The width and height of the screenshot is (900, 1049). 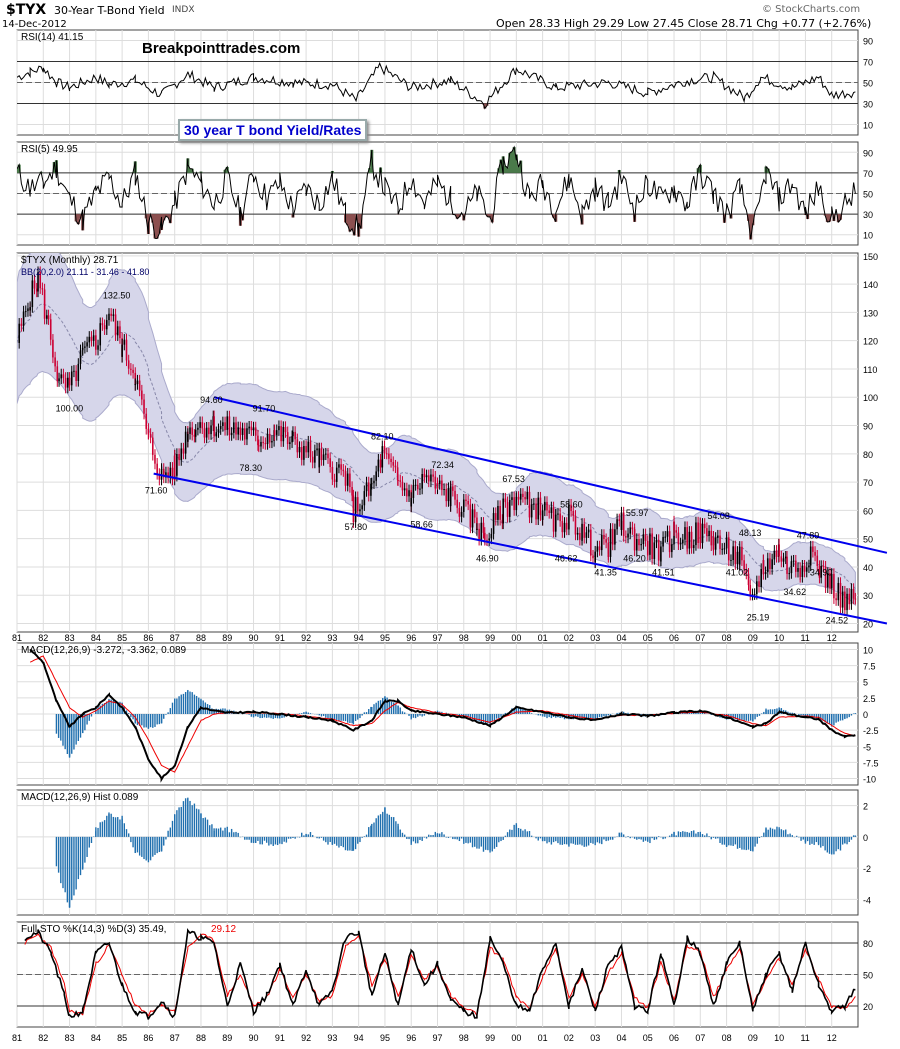 What do you see at coordinates (122, 638) in the screenshot?
I see `x-axis-year-label: 85` at bounding box center [122, 638].